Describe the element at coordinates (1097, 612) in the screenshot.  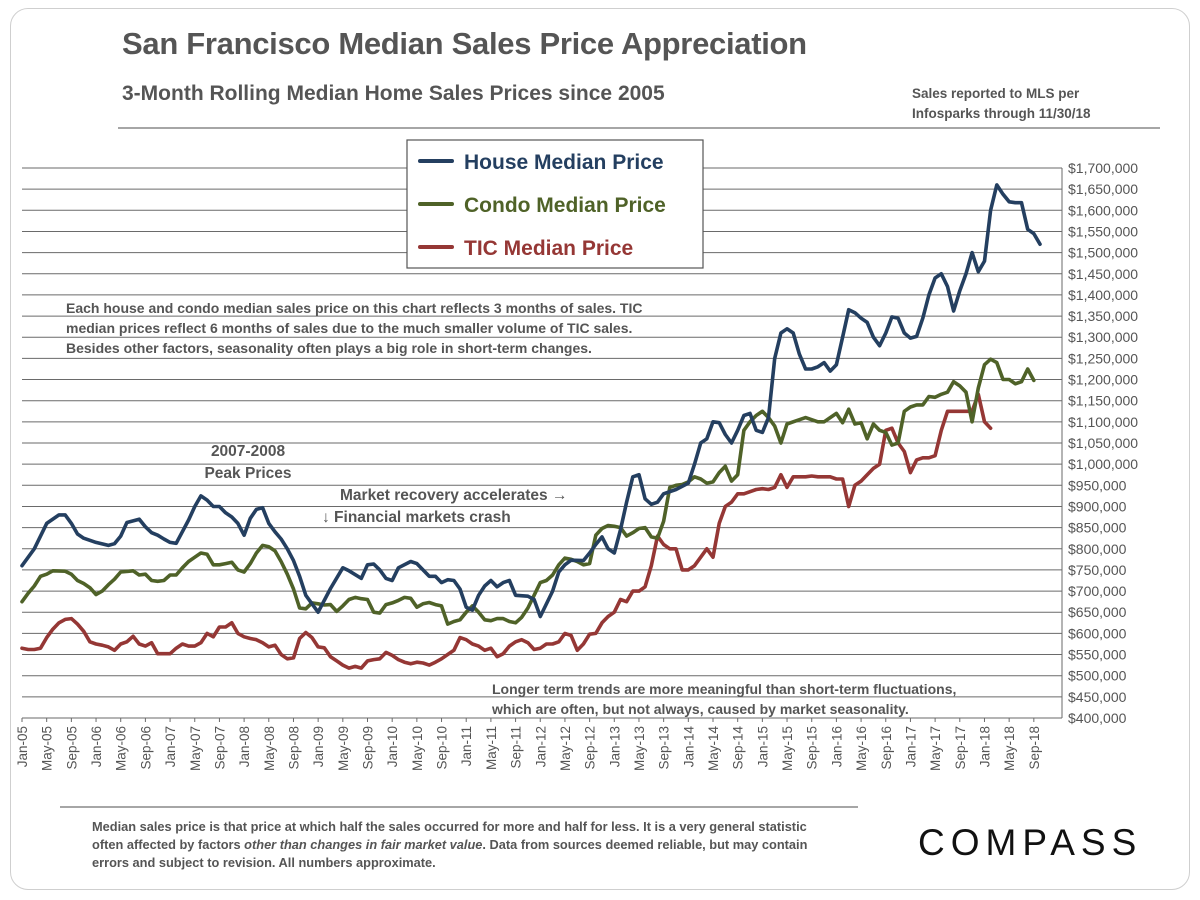
I see `y-tick-label: $650,000` at that location.